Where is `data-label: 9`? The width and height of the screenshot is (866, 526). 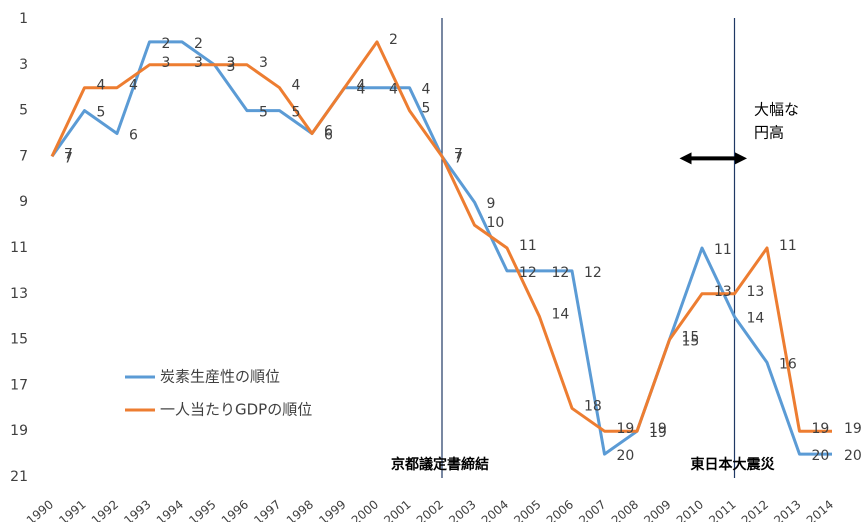
data-label: 9 is located at coordinates (491, 204).